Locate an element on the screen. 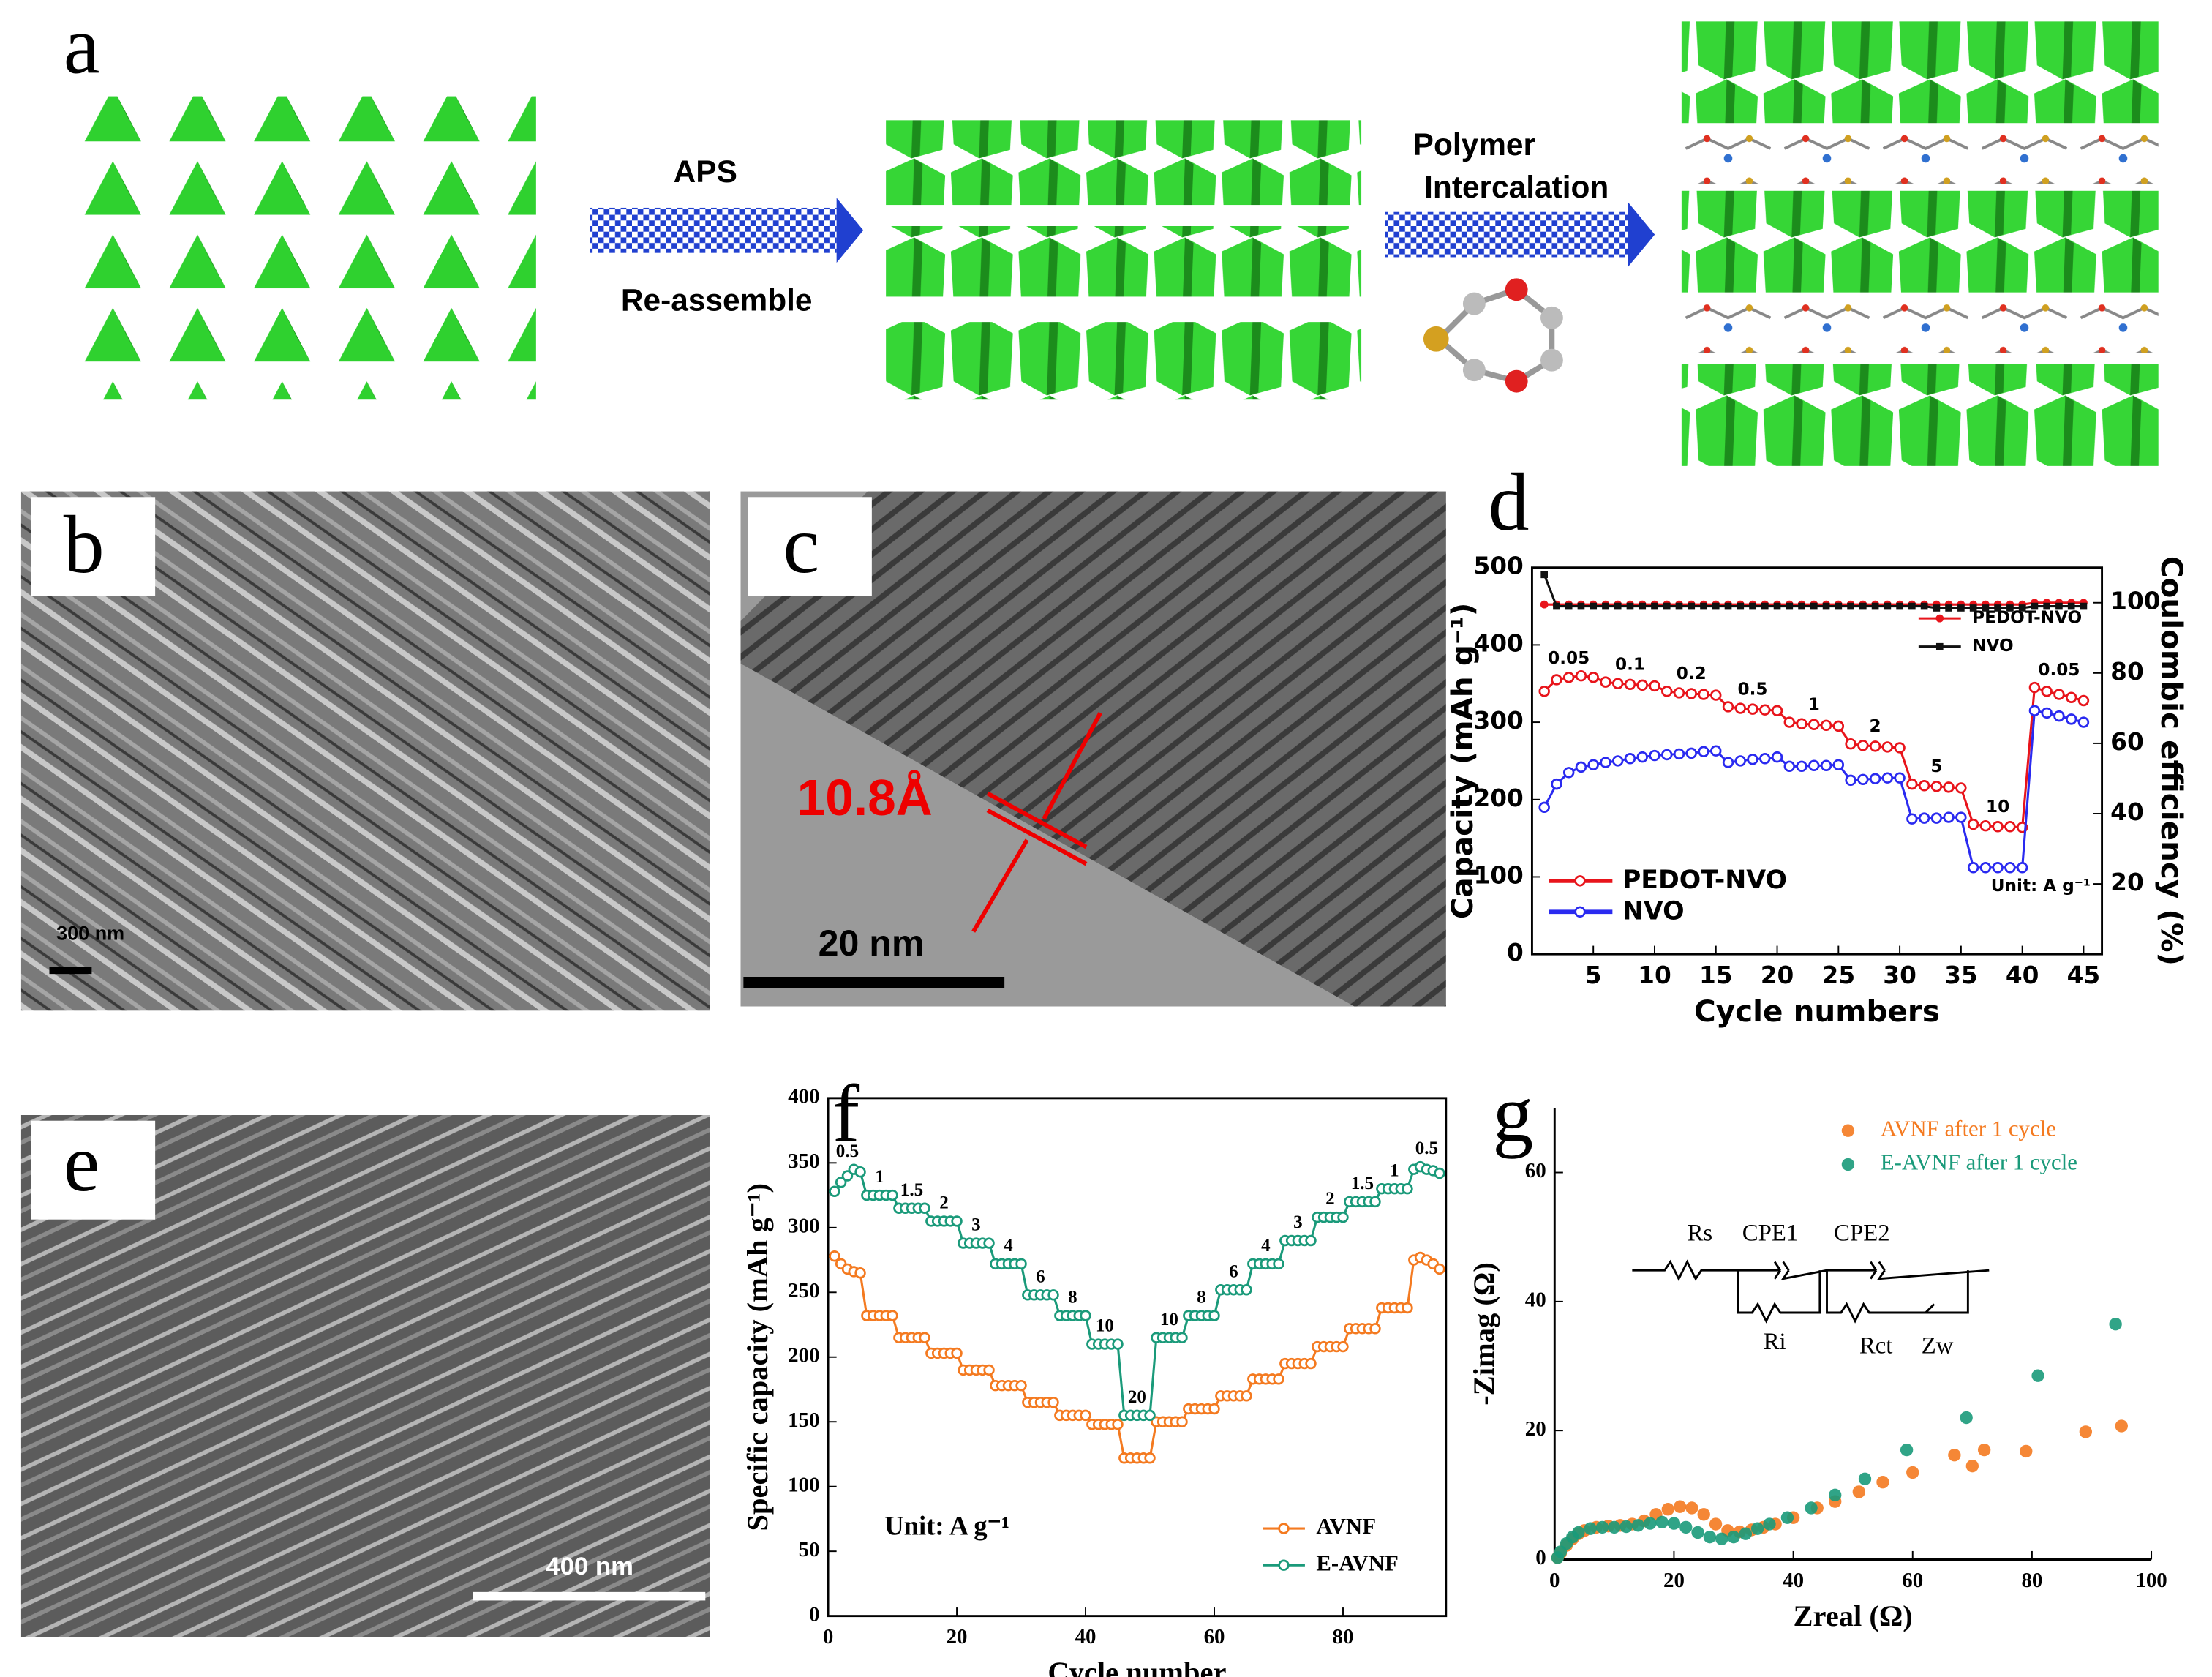 Image resolution: width=2212 pixels, height=1677 pixels. legend-label: E-AVNF after 1 cycle is located at coordinates (1979, 1162).